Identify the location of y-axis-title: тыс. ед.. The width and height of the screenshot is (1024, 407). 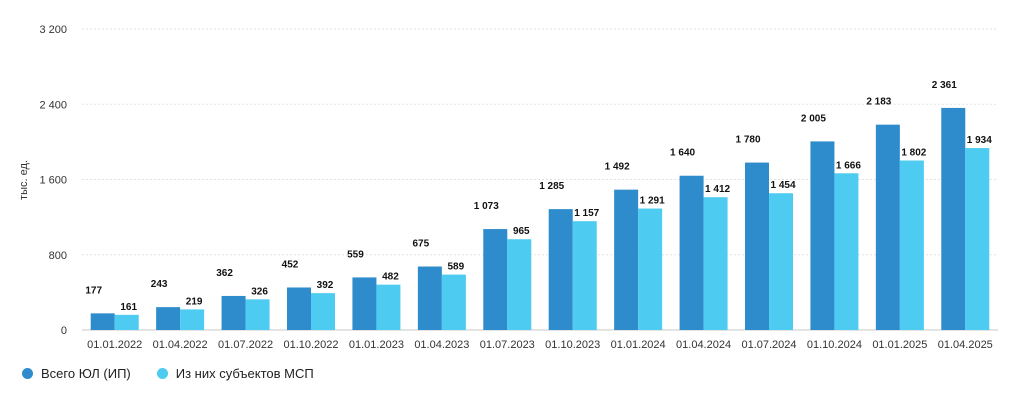
(24, 180).